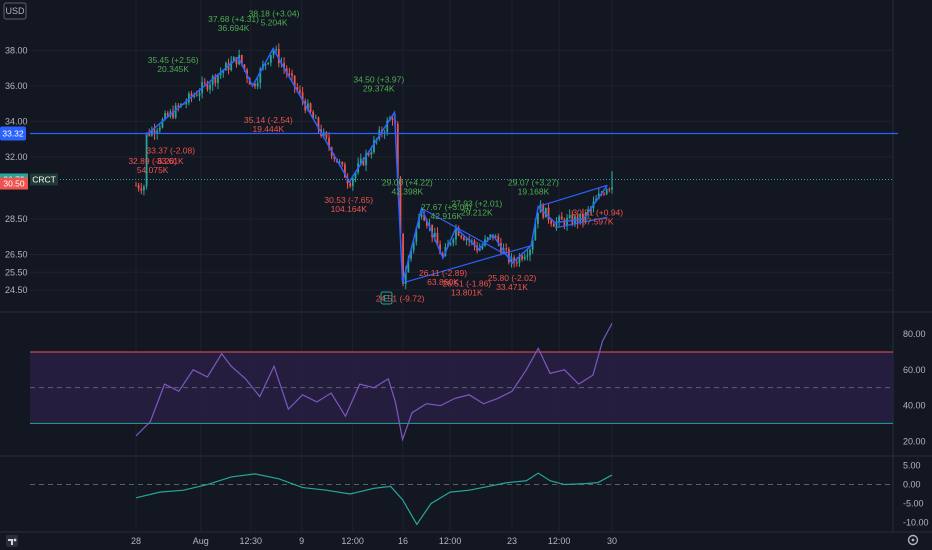  What do you see at coordinates (250, 541) in the screenshot?
I see `time-tick-label: 12:30` at bounding box center [250, 541].